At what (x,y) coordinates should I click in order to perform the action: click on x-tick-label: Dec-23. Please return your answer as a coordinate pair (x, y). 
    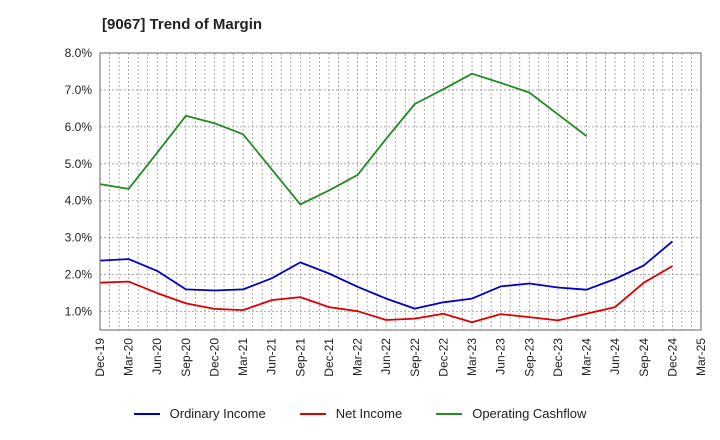
    Looking at the image, I should click on (558, 357).